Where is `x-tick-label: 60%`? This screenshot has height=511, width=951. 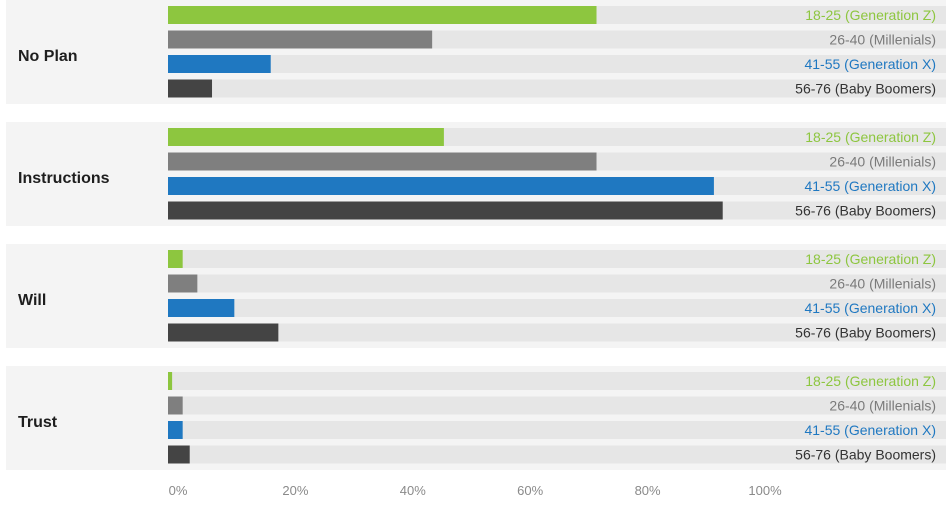 x-tick-label: 60% is located at coordinates (530, 490).